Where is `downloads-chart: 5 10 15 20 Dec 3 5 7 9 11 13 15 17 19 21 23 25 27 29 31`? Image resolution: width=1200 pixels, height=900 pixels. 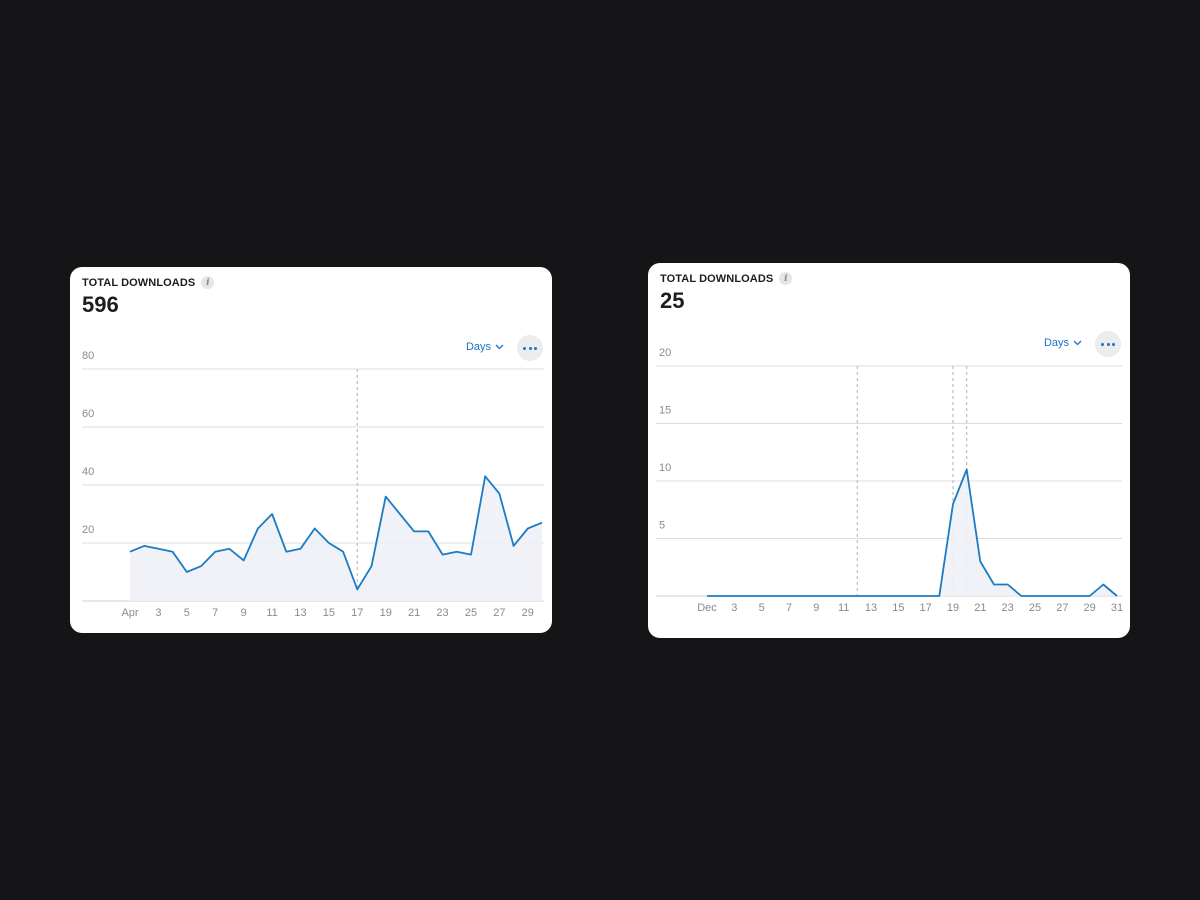 downloads-chart: 5 10 15 20 Dec 3 5 7 9 11 13 15 17 19 21 23 25 27 29 31 is located at coordinates (889, 480).